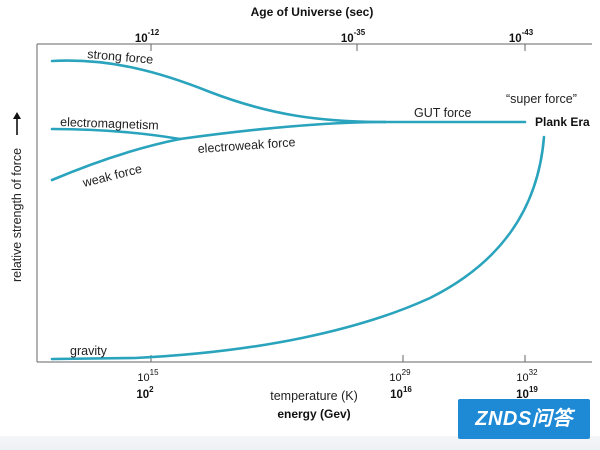  Describe the element at coordinates (218, 91) in the screenshot. I see `strong-force-curve` at that location.